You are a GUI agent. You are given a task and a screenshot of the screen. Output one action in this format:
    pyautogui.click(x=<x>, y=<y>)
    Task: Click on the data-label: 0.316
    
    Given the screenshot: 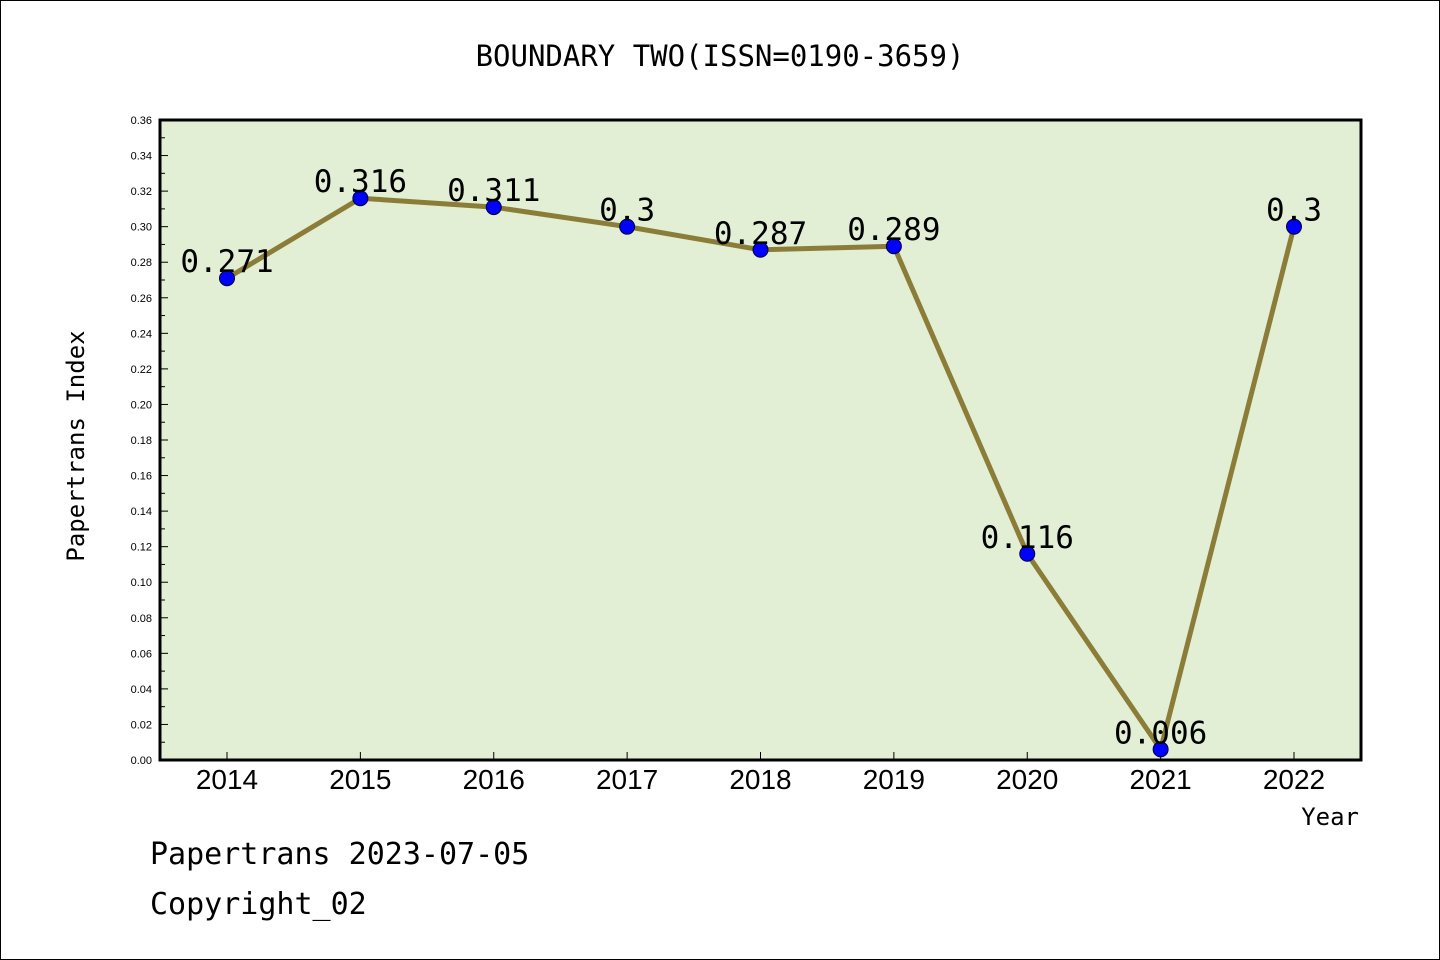 What is the action you would take?
    pyautogui.click(x=360, y=182)
    